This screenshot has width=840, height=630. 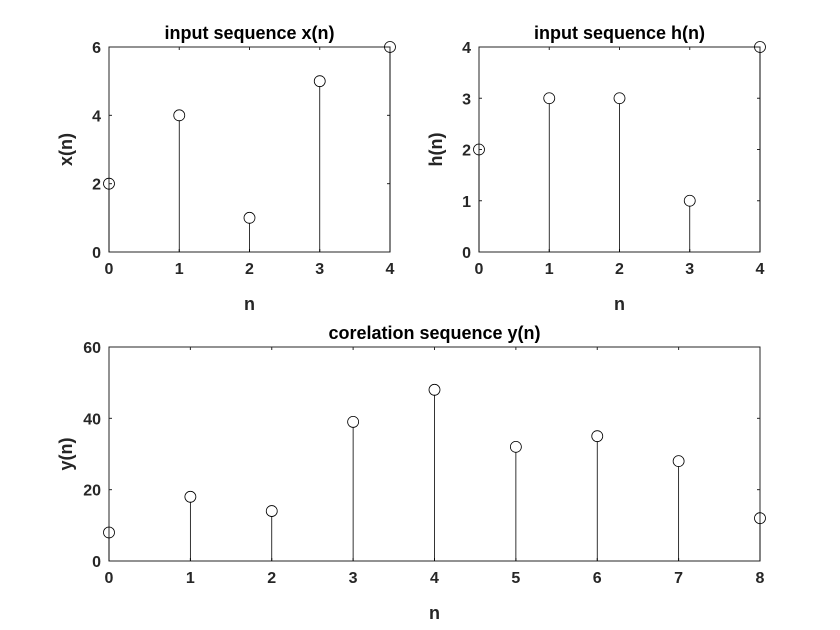 What do you see at coordinates (92, 348) in the screenshot?
I see `y-tick-label: 60` at bounding box center [92, 348].